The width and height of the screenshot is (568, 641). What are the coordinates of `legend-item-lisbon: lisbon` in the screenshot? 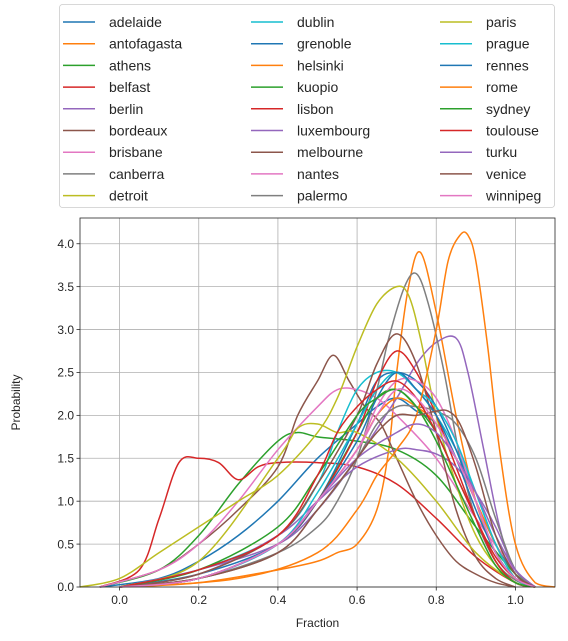 It's located at (292, 109).